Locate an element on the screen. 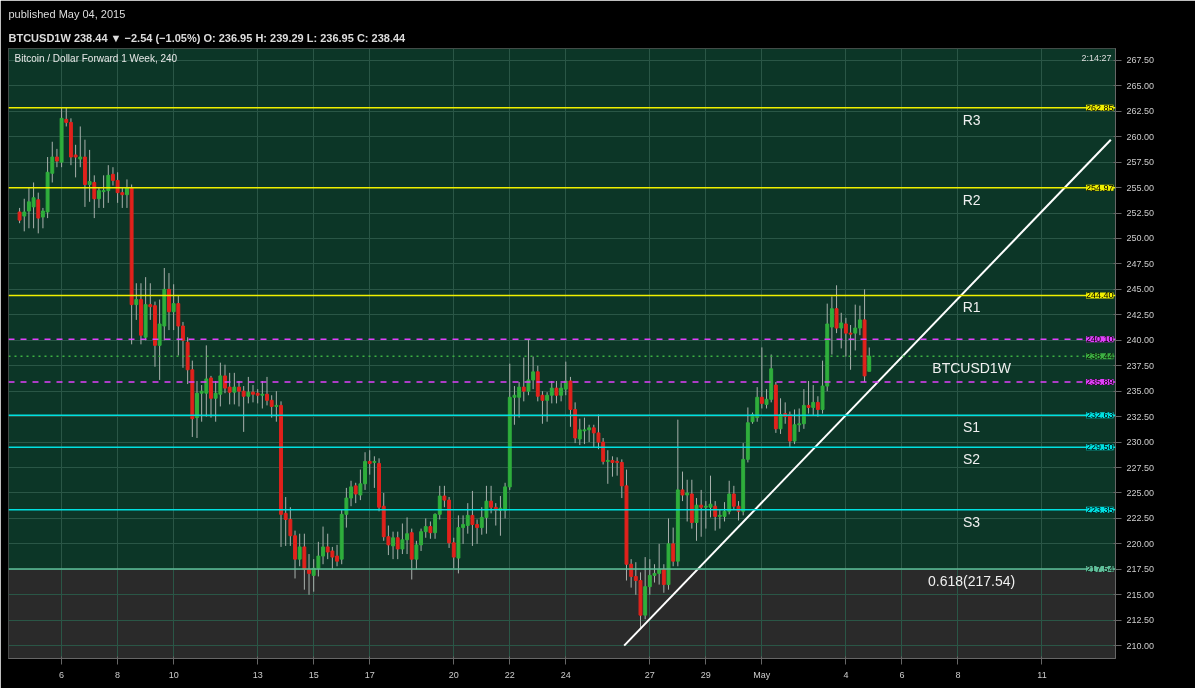 The image size is (1200, 693). annotation: 240.10 is located at coordinates (1099, 339).